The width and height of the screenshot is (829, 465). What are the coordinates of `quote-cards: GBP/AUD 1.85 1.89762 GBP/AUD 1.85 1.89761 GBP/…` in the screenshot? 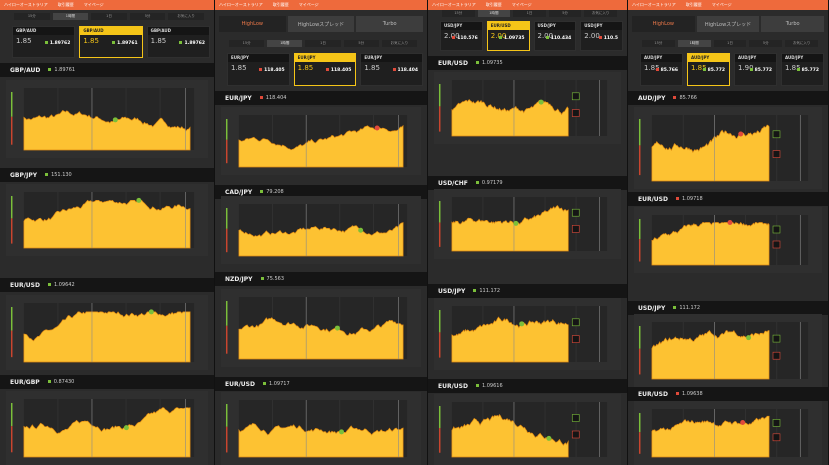 It's located at (111, 42).